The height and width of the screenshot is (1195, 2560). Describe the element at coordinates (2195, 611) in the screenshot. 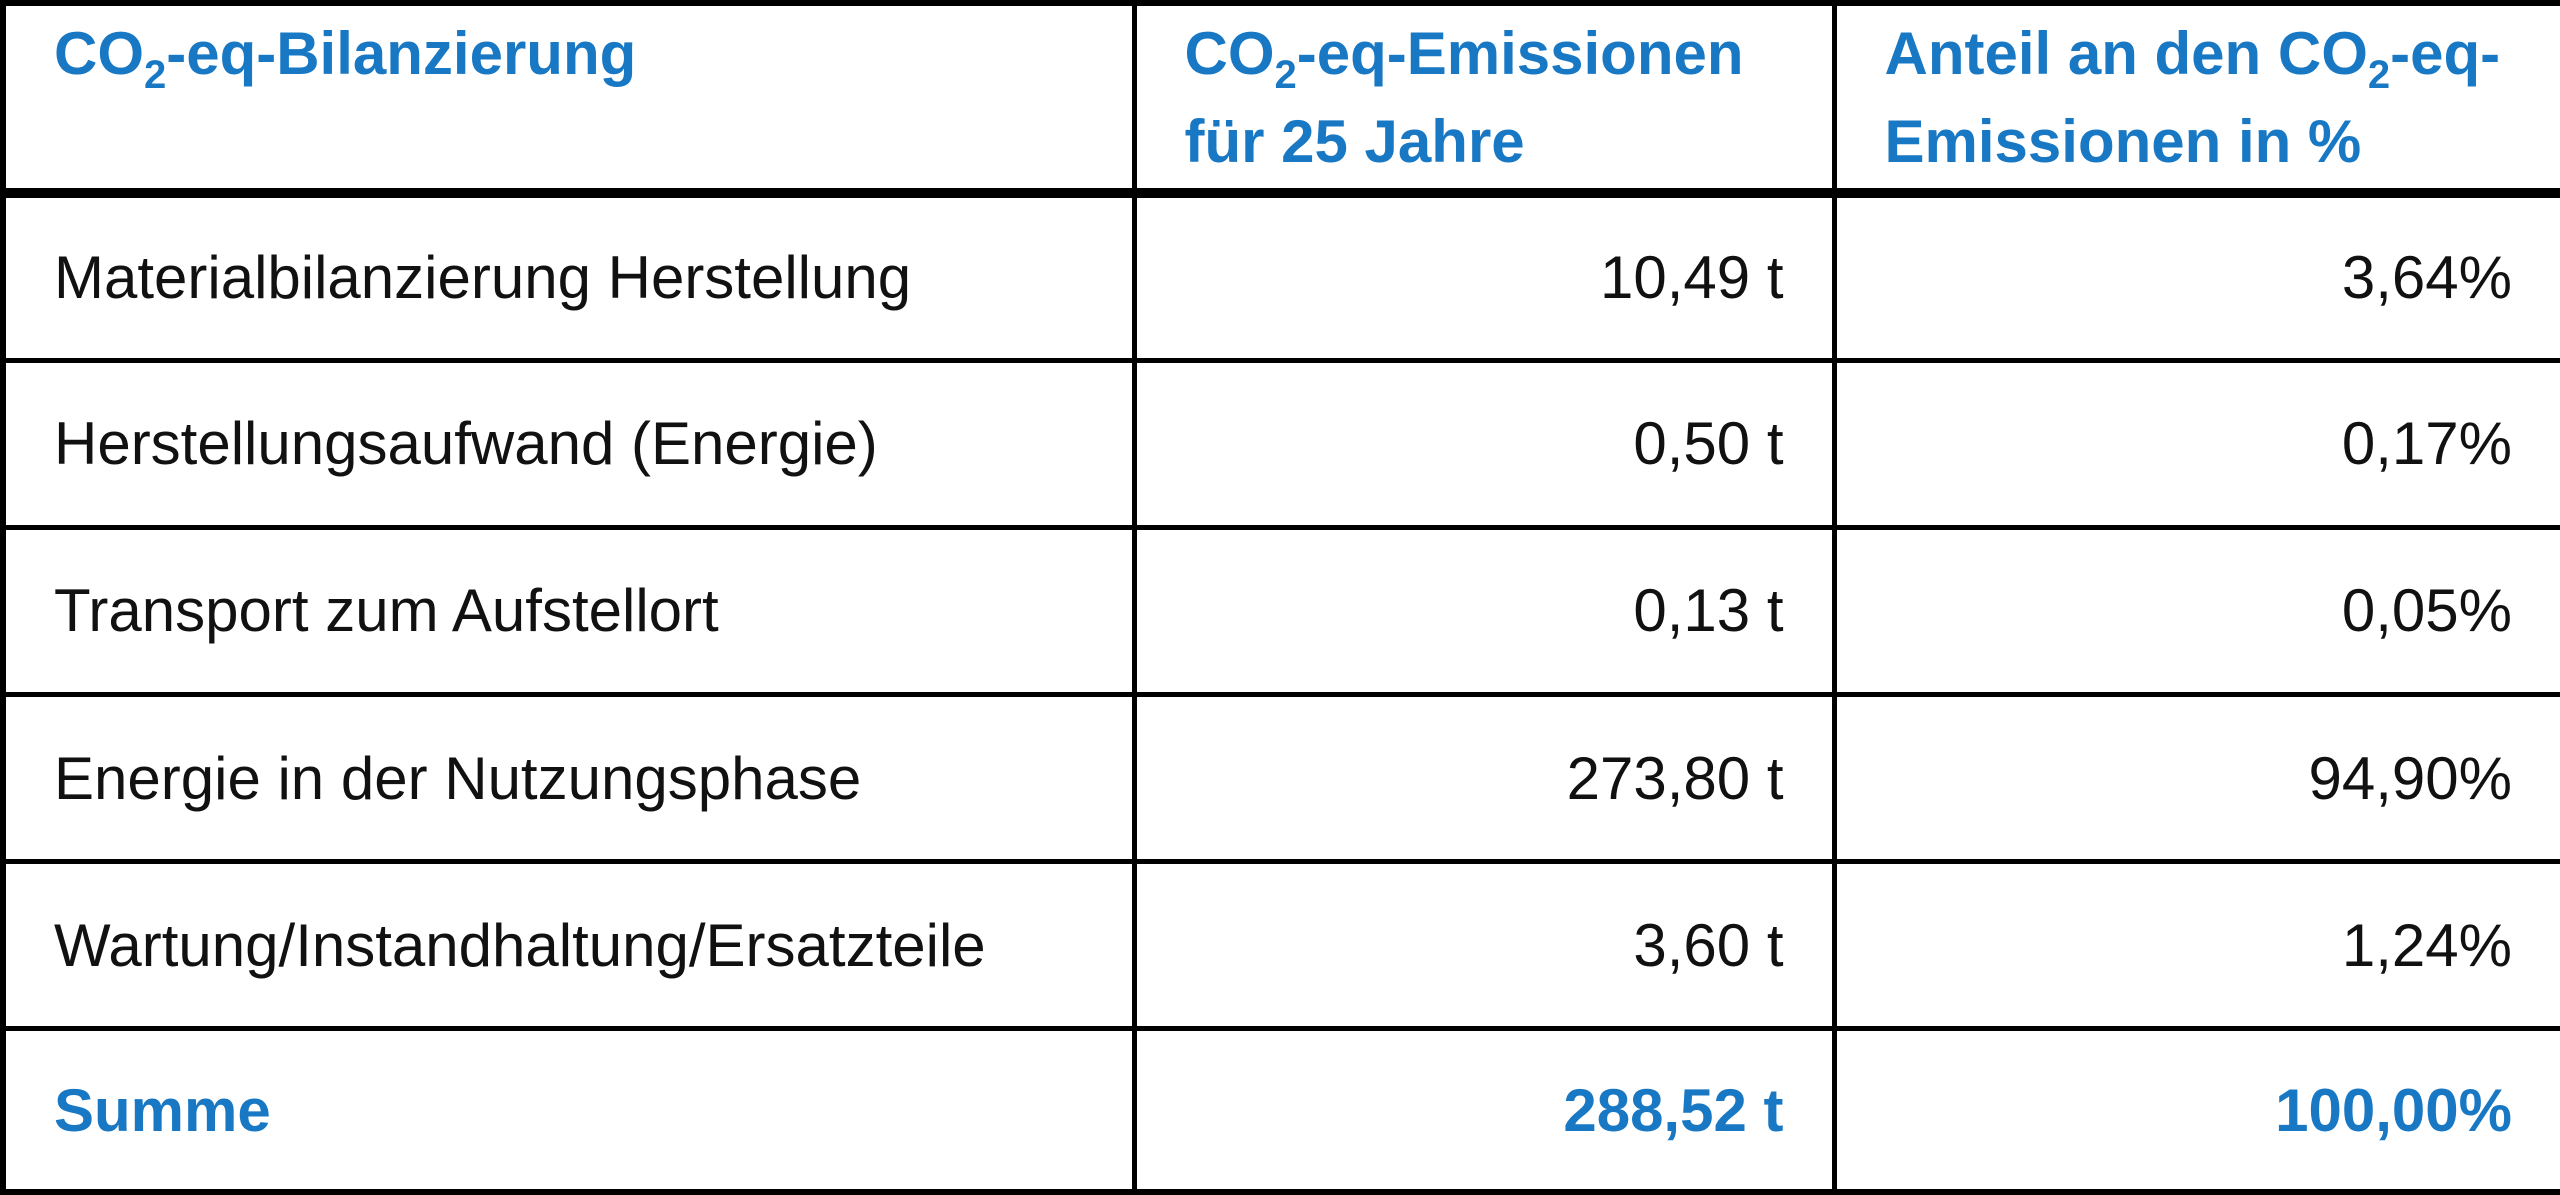

I see `row-share: 0,05%` at that location.